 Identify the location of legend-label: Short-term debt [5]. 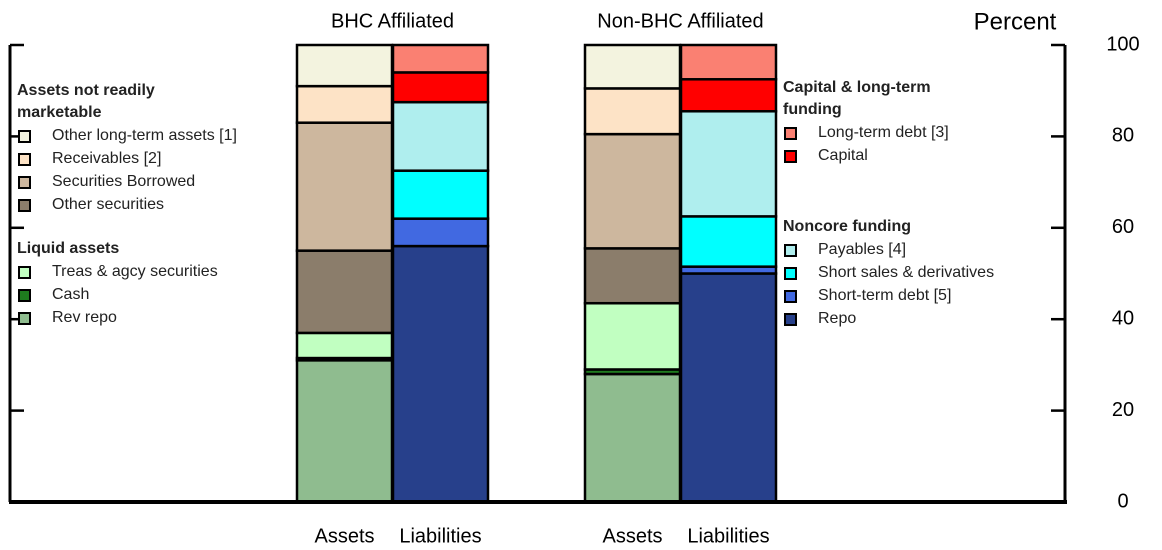
(885, 295).